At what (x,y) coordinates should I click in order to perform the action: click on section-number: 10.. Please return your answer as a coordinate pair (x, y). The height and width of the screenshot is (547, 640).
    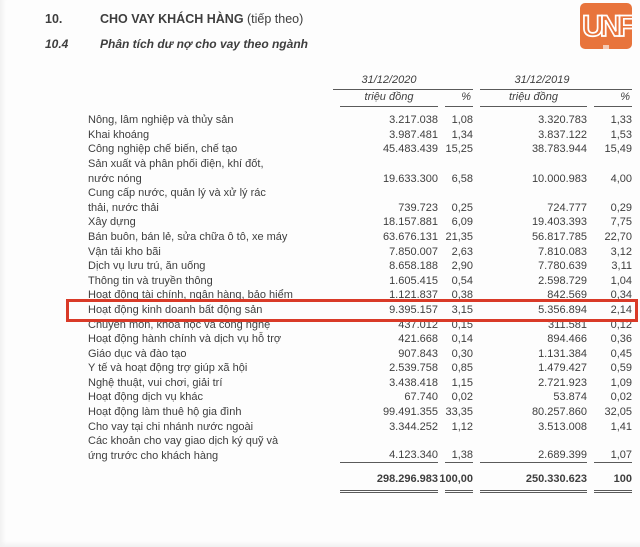
    Looking at the image, I should click on (54, 19).